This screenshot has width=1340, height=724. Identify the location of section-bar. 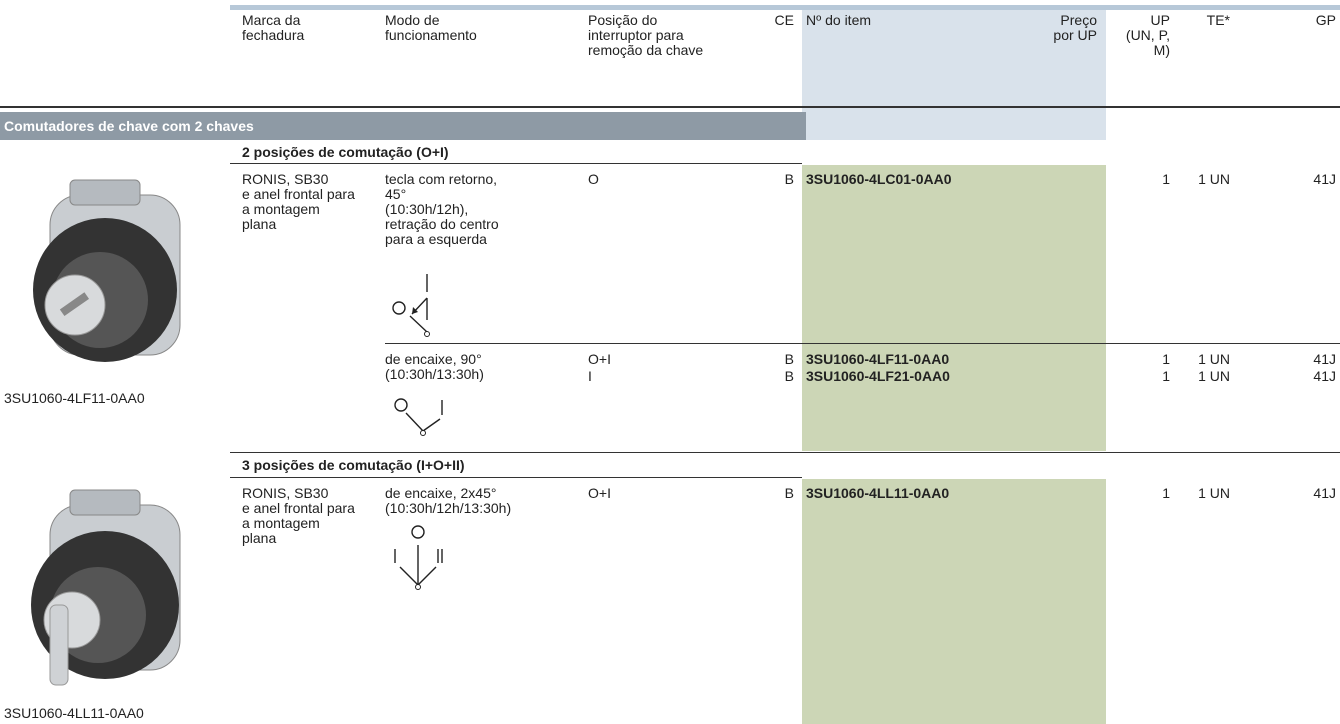
(403, 126).